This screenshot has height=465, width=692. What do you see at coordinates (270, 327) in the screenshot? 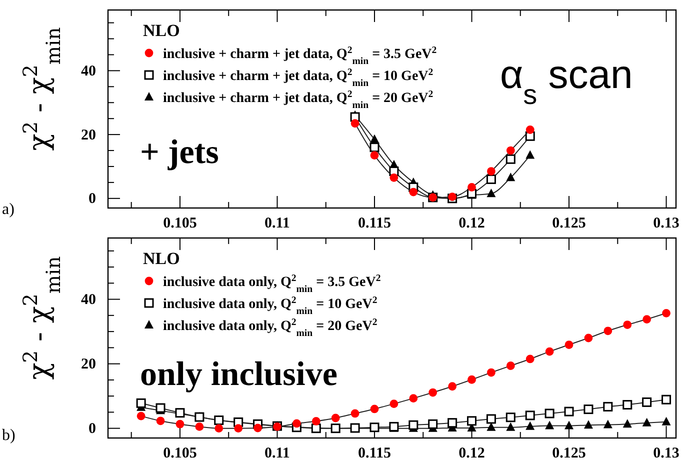
I see `legend-label: inclusive data only, Q$^{2}$$_{min}$ = 20 GeV$^{2}$` at bounding box center [270, 327].